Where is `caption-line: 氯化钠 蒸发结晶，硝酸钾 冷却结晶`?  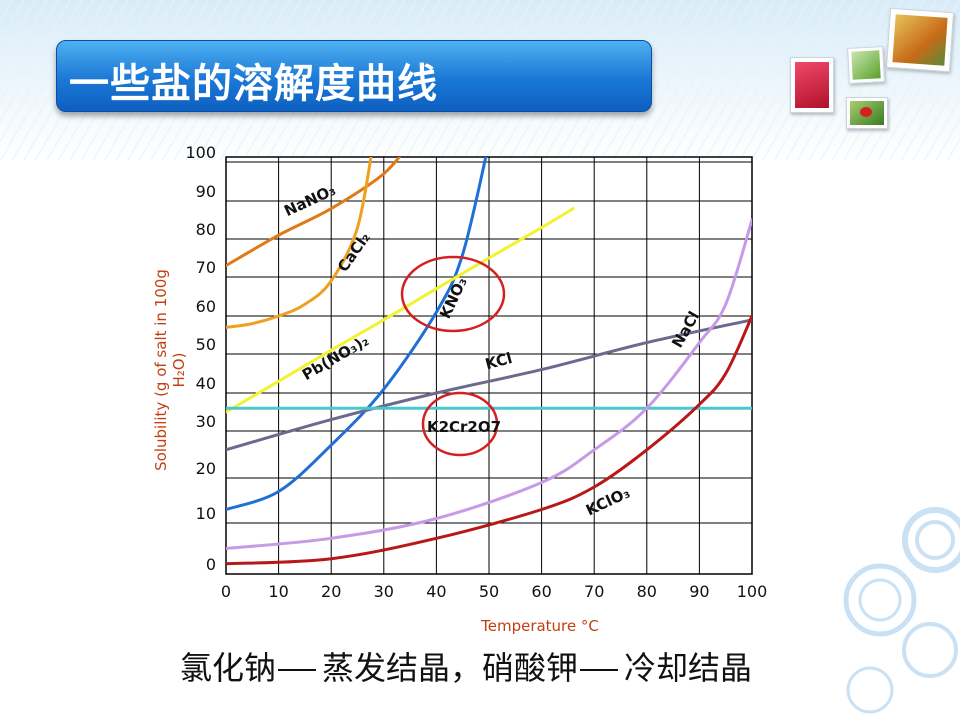
caption-line: 氯化钠 蒸发结晶，硝酸钾 冷却结晶 is located at coordinates (466, 666).